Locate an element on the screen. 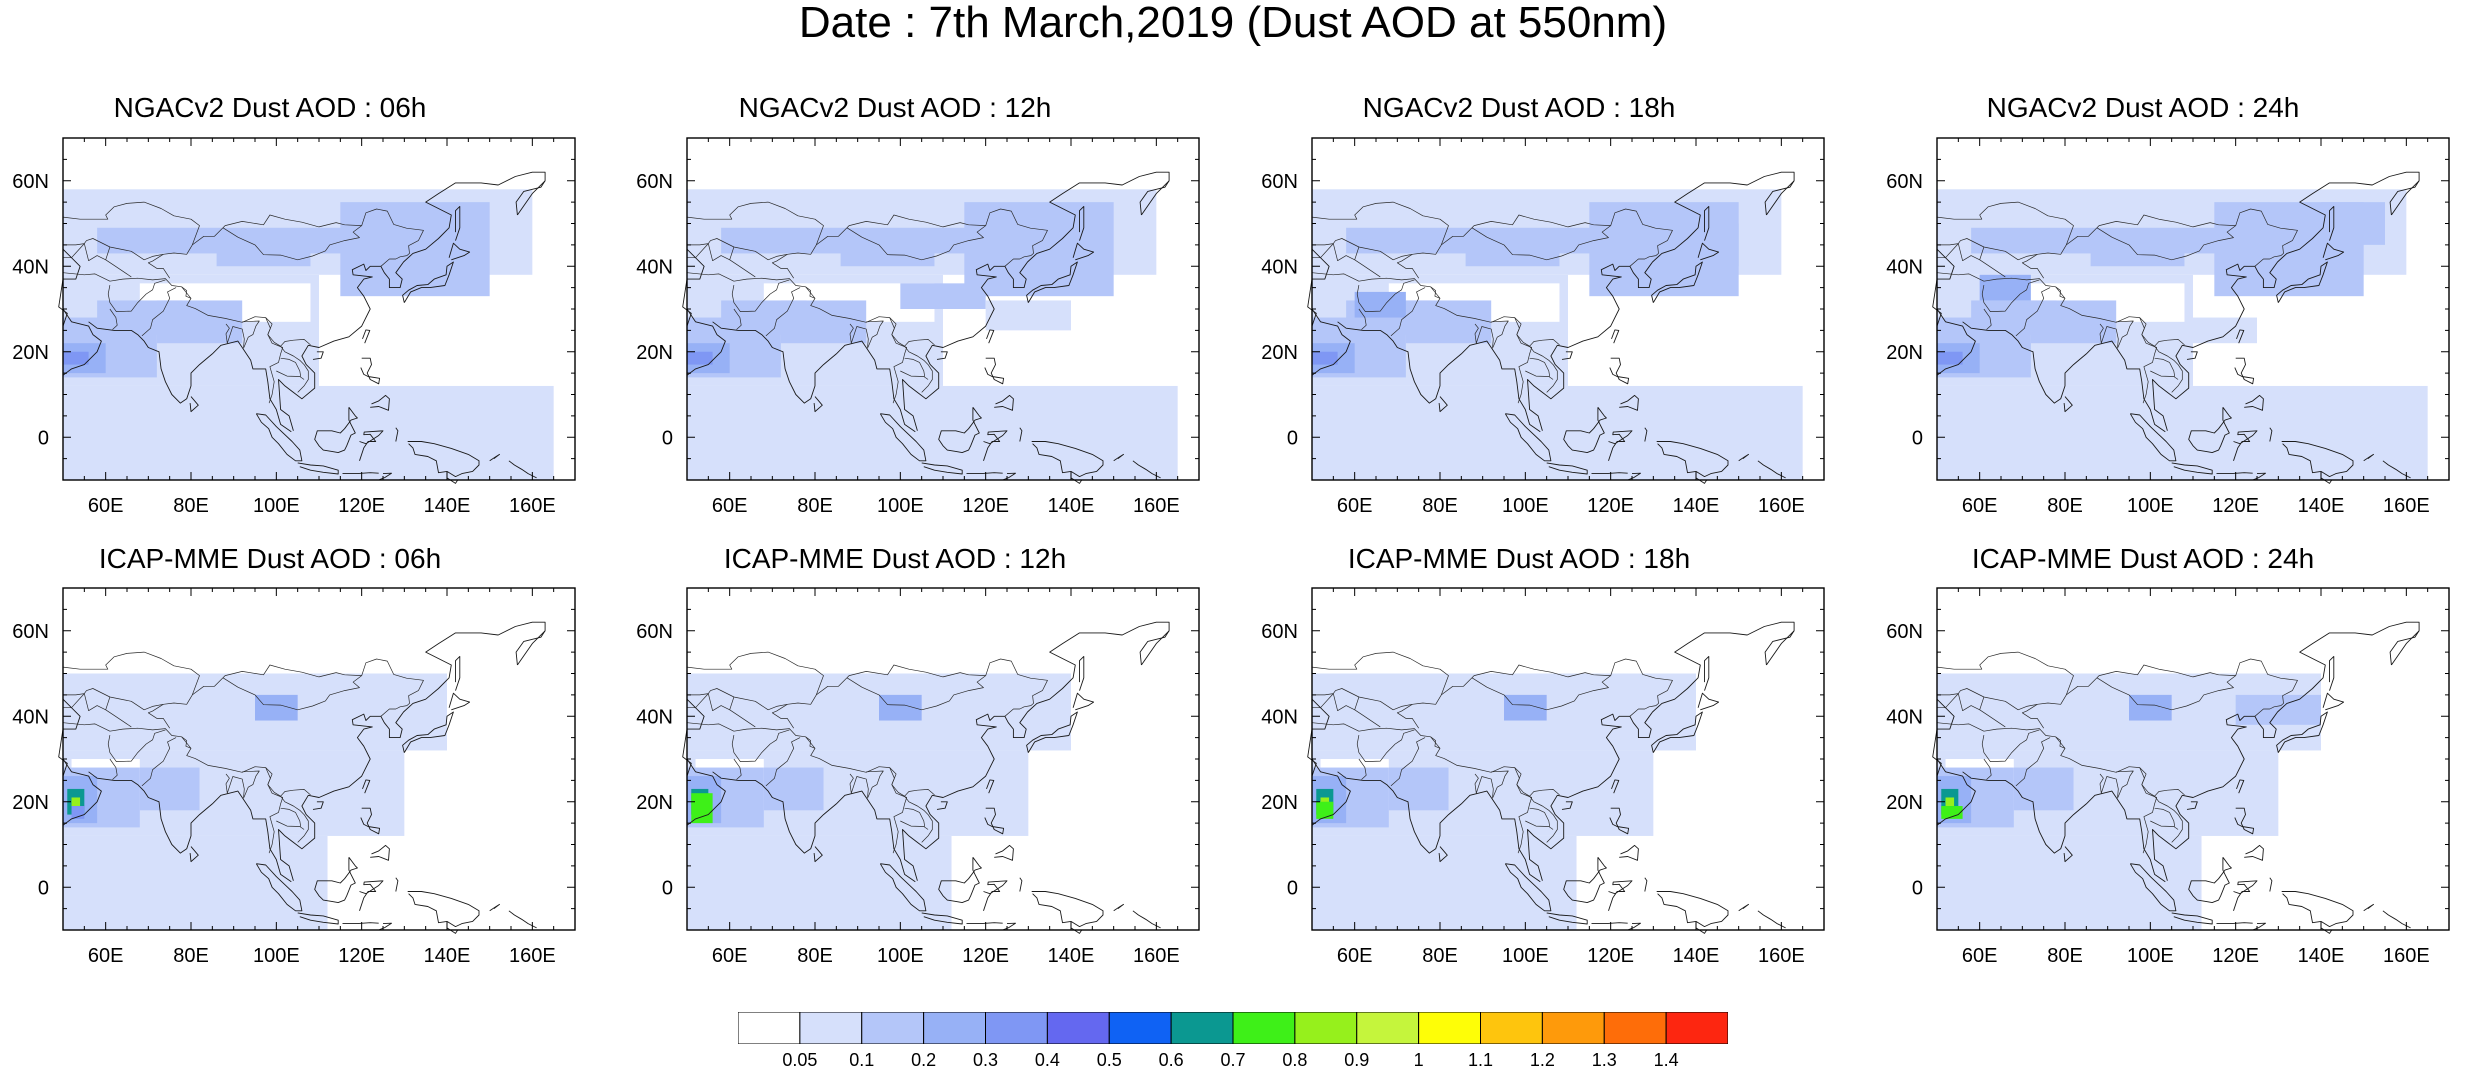 This screenshot has width=2466, height=1071. coastlines is located at coordinates (2176, 327).